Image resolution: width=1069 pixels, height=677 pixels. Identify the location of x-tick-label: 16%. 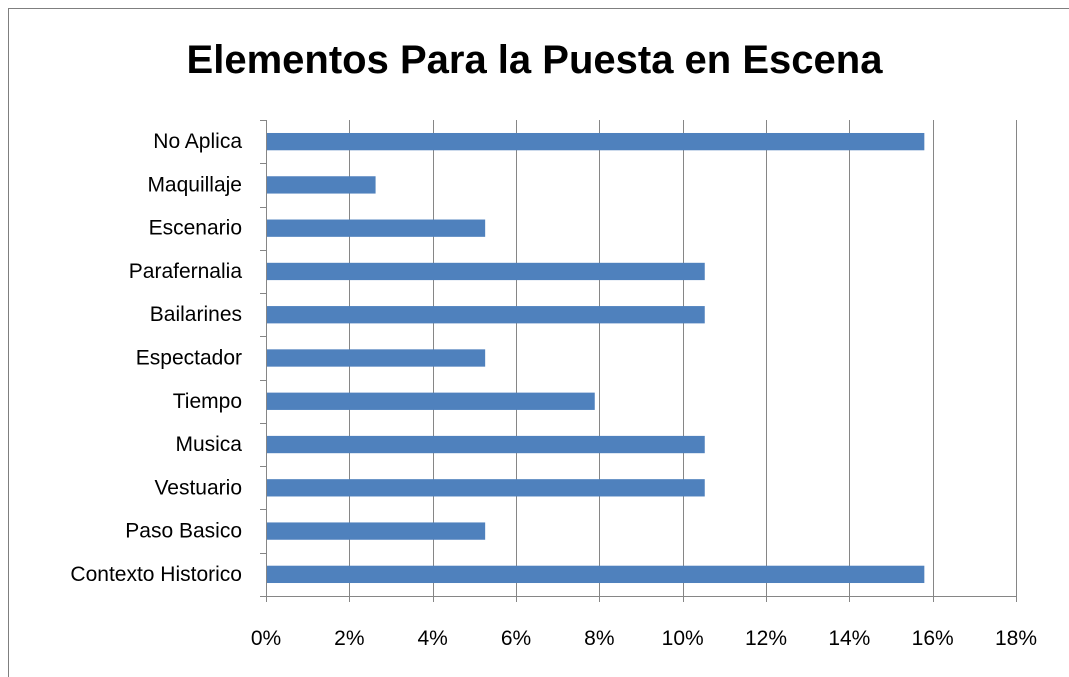
(933, 638).